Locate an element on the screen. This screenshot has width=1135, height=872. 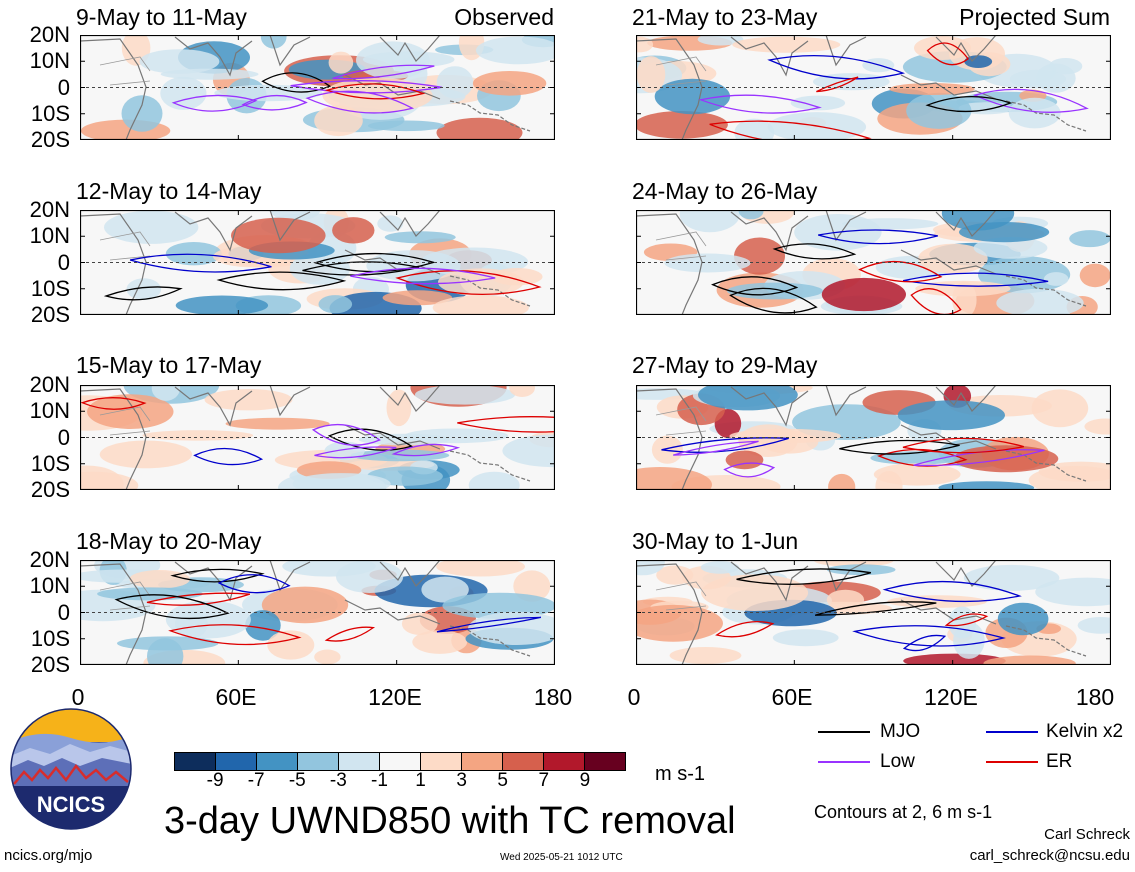
colorbar-tick: -3 is located at coordinates (338, 780).